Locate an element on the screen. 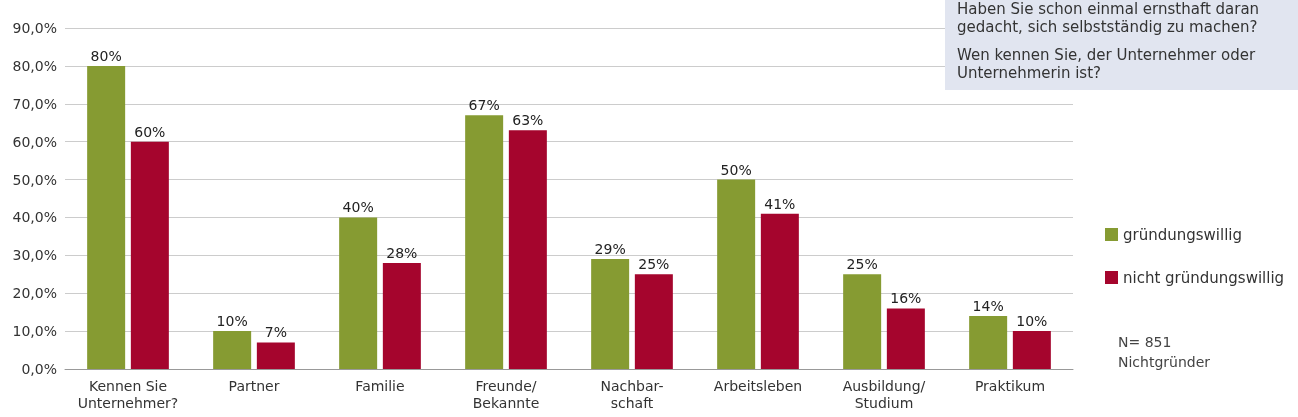 The height and width of the screenshot is (417, 1298). data-label: 7% is located at coordinates (275, 332).